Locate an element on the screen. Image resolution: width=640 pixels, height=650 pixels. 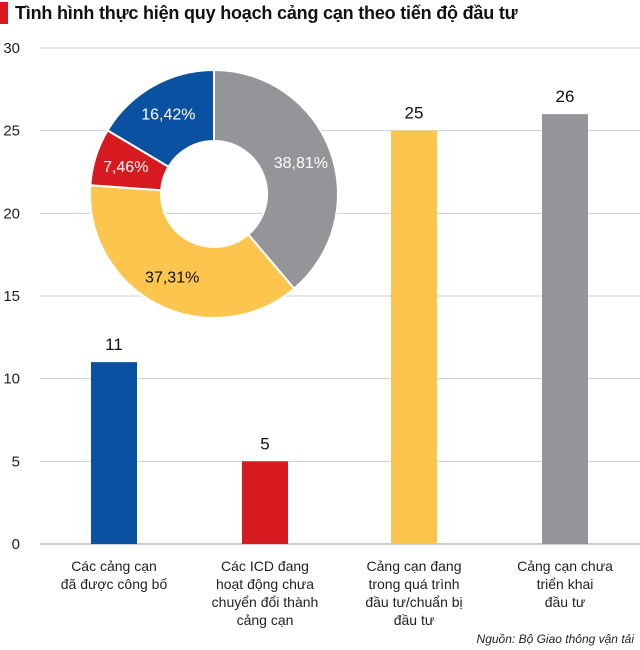
category-label-line: Cảng cạn chưa is located at coordinates (565, 566).